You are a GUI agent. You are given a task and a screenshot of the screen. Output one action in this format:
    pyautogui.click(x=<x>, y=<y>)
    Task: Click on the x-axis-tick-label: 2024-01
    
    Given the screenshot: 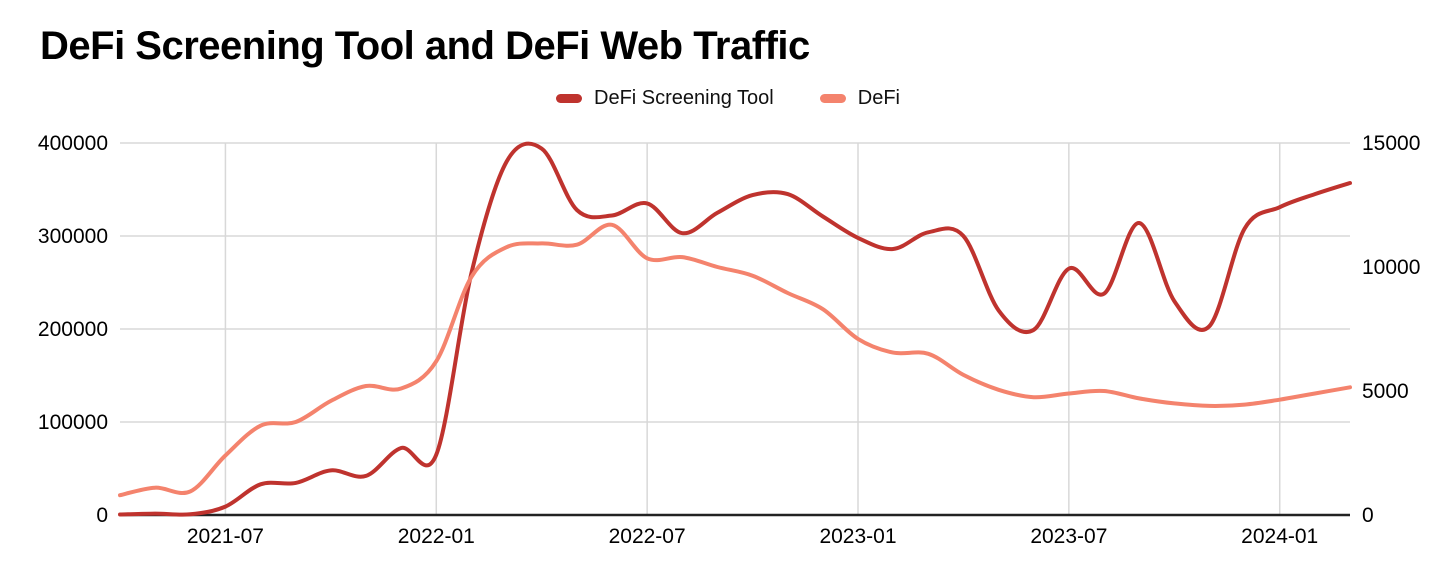 What is the action you would take?
    pyautogui.click(x=1279, y=536)
    